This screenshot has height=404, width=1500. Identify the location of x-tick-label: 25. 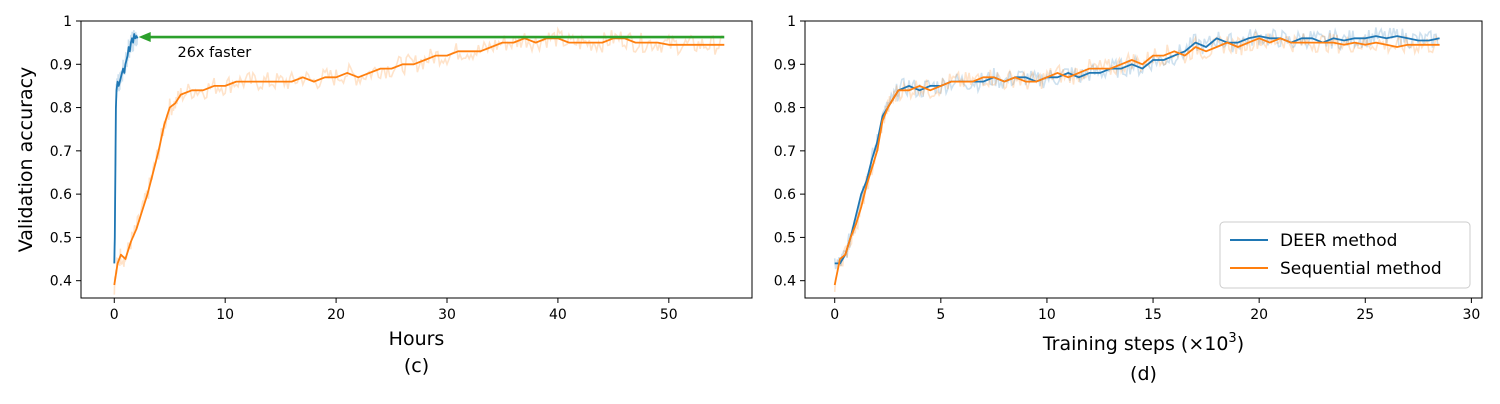
(1365, 315).